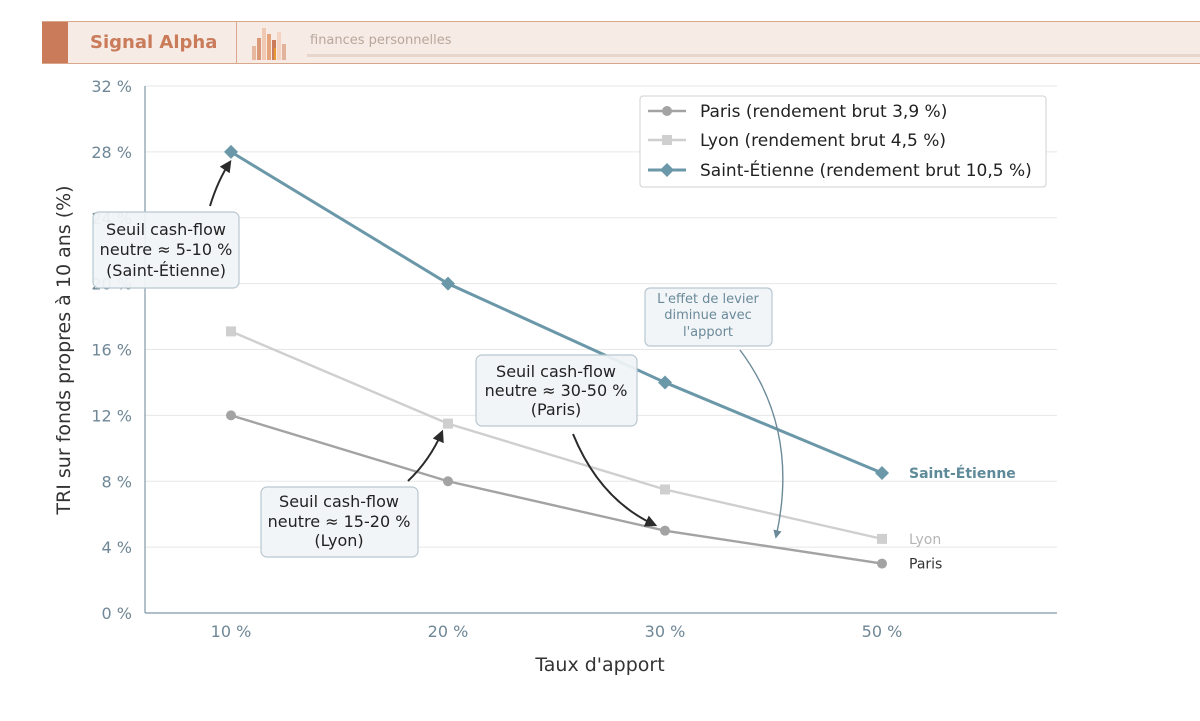 The height and width of the screenshot is (721, 1200). I want to click on annotation-st-line2: neutre ≈ 5-10 %, so click(166, 249).